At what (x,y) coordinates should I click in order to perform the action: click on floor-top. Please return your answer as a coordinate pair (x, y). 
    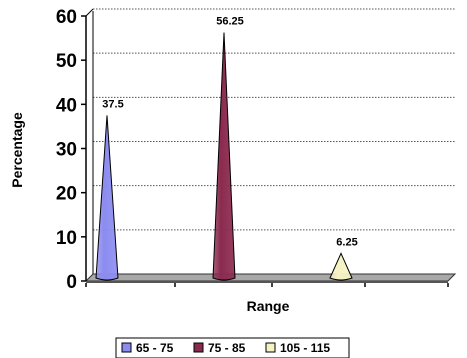
    Looking at the image, I should click on (270, 277).